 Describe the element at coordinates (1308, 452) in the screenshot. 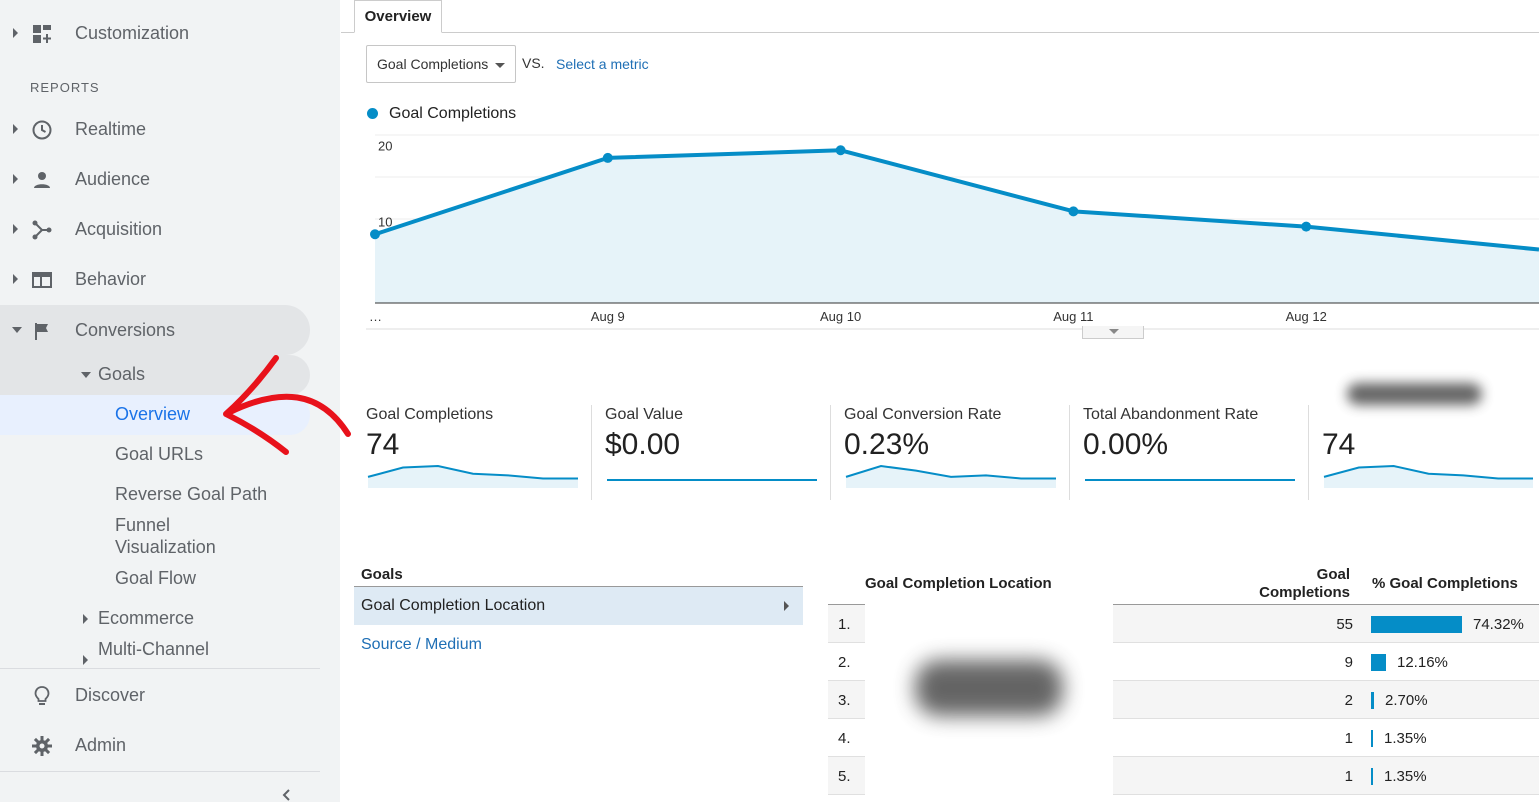

I see `card-divider` at that location.